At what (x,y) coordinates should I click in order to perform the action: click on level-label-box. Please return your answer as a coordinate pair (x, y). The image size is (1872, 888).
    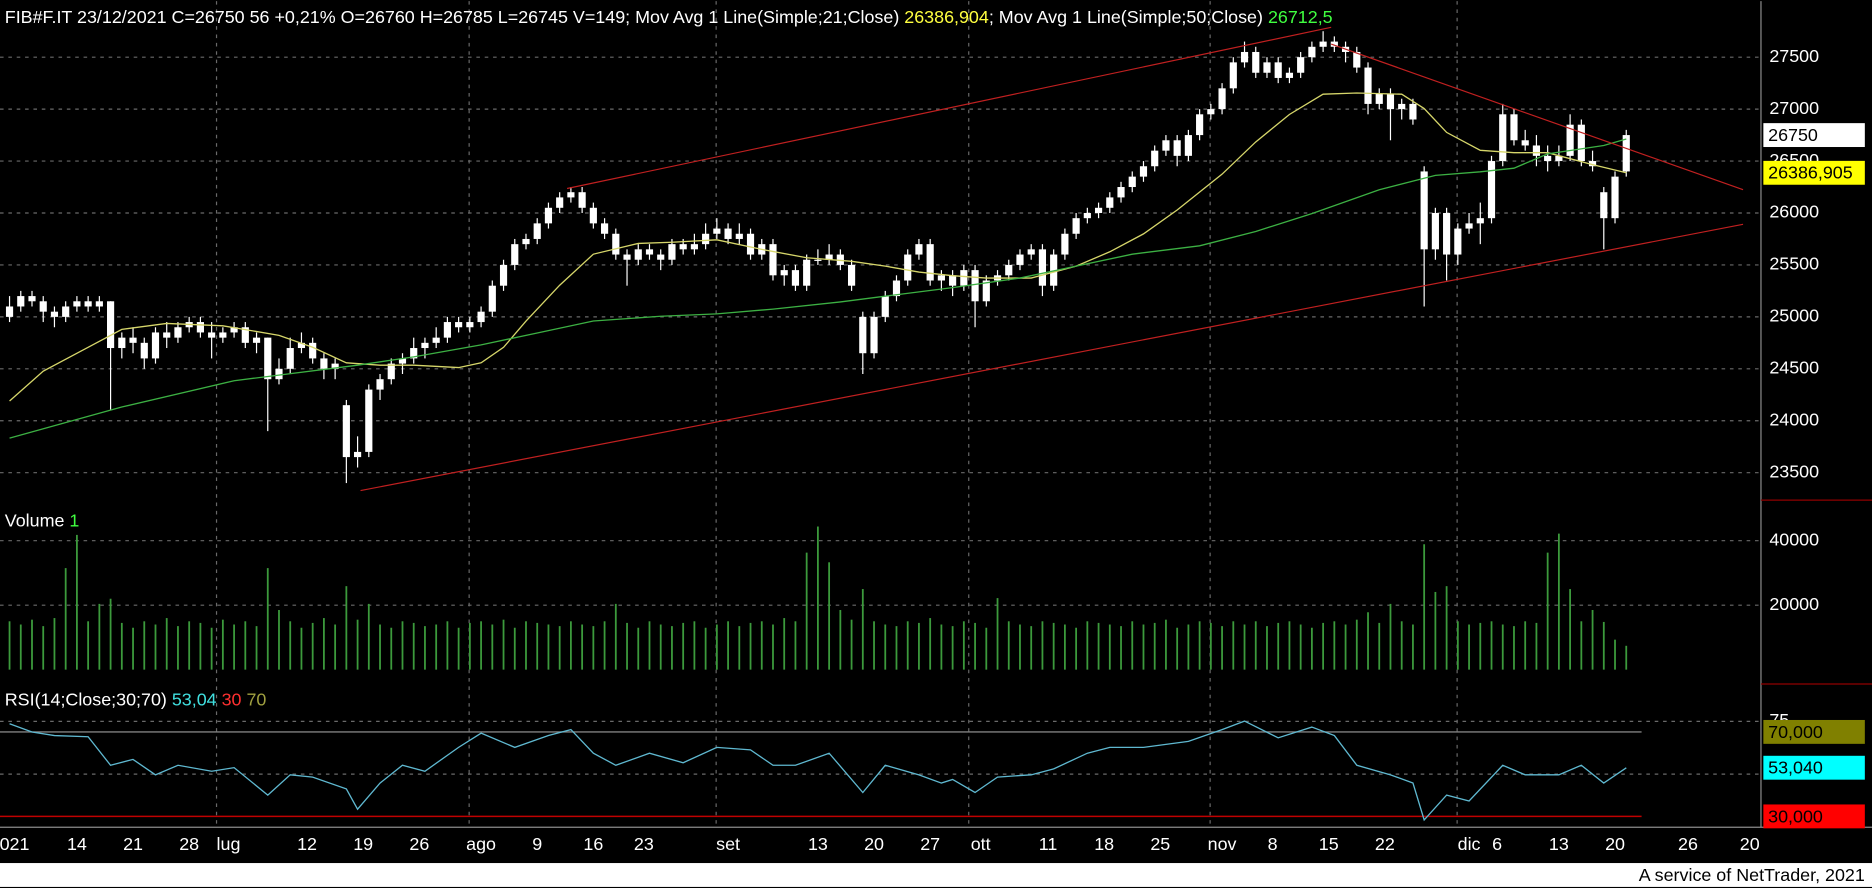
    Looking at the image, I should click on (1814, 731).